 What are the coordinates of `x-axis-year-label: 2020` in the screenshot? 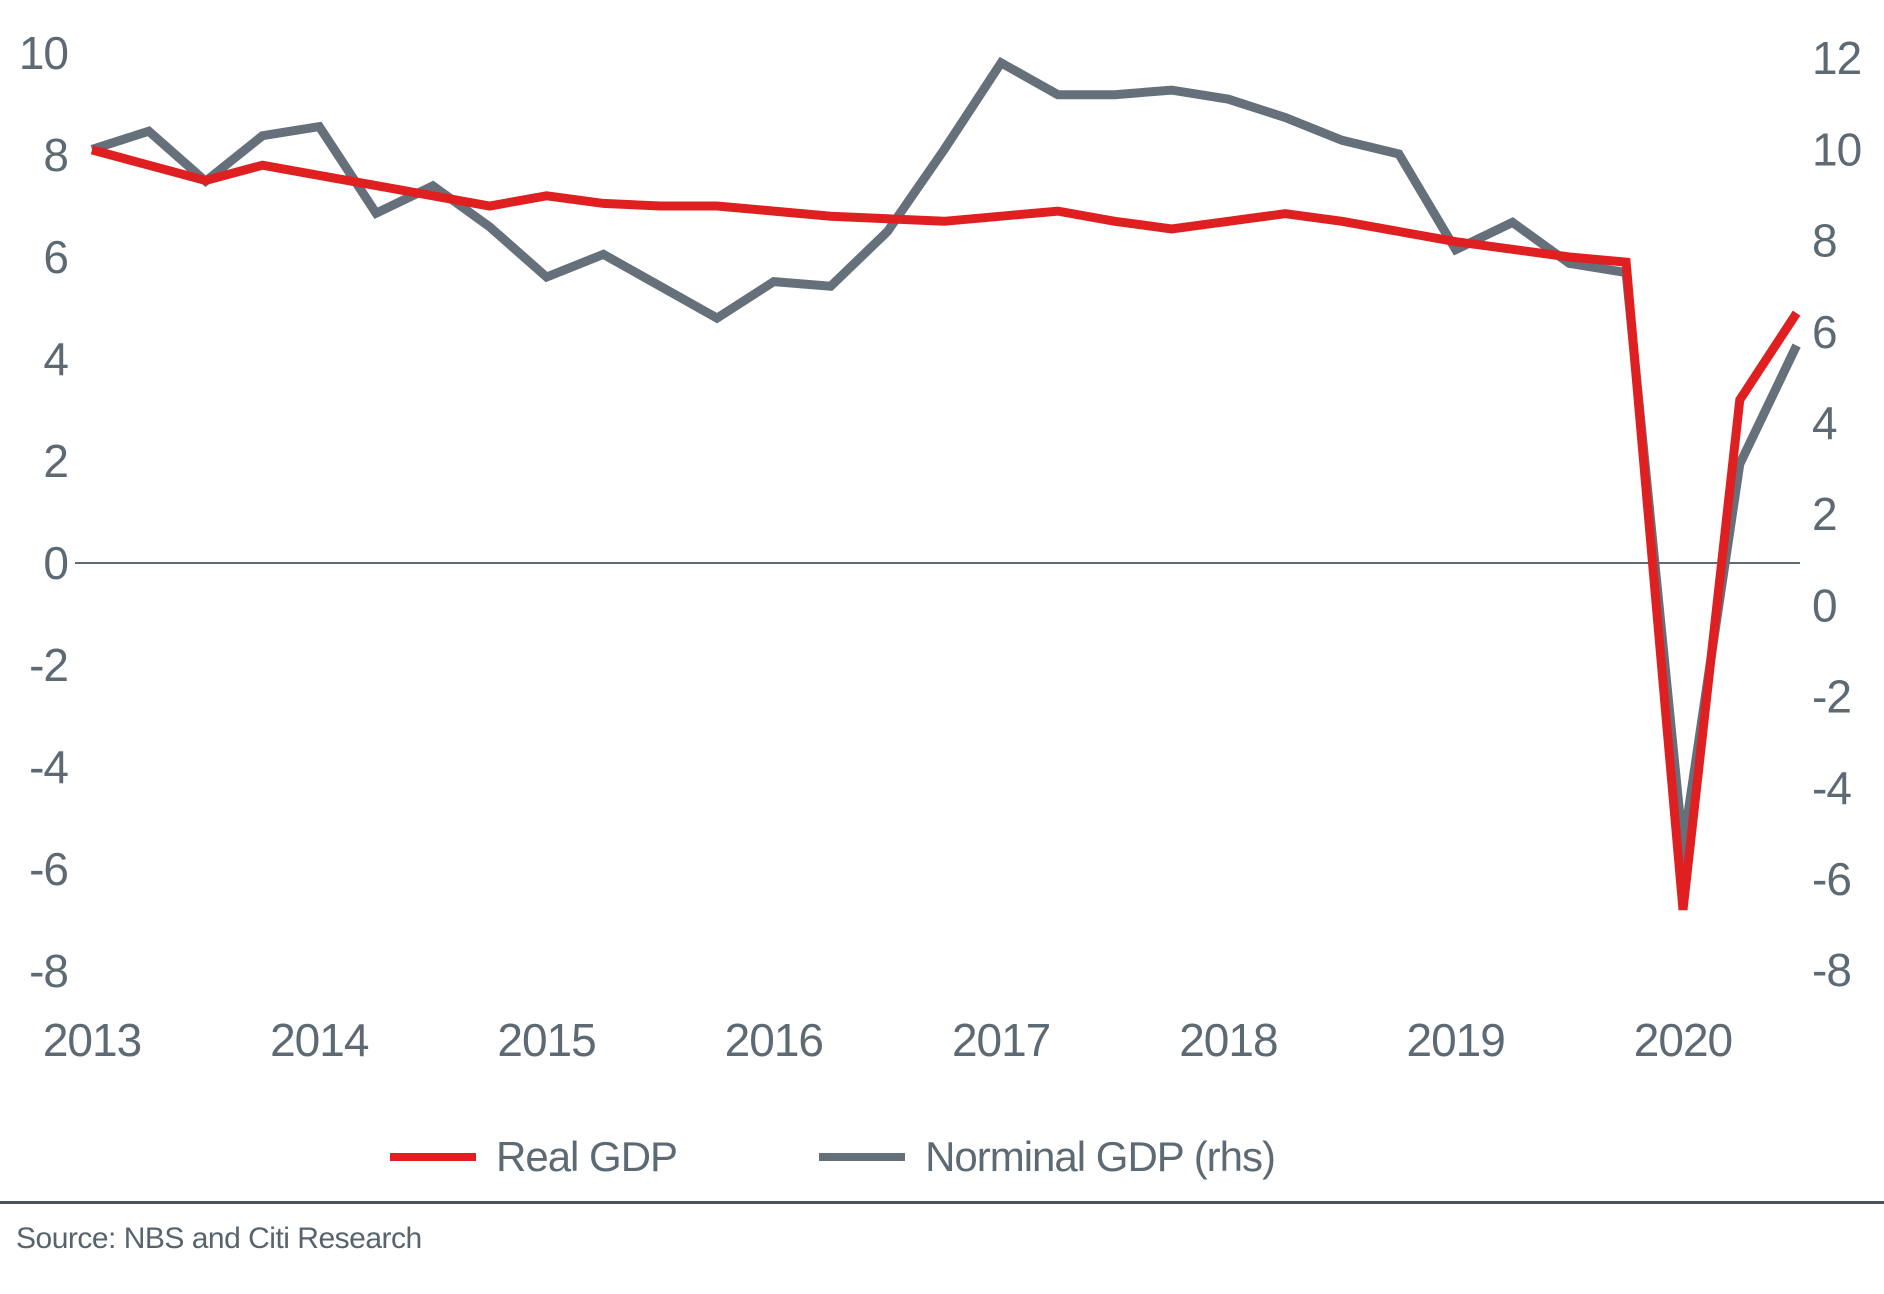 It's located at (1683, 1040).